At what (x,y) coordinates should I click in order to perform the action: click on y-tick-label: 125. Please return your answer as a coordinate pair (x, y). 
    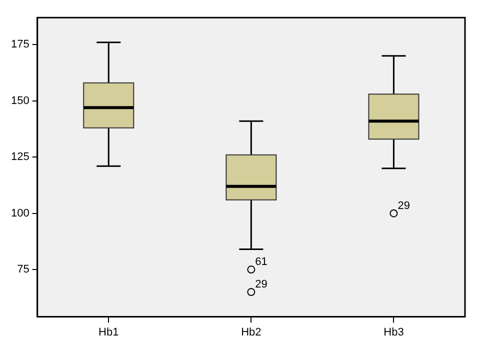
    Looking at the image, I should click on (20, 157).